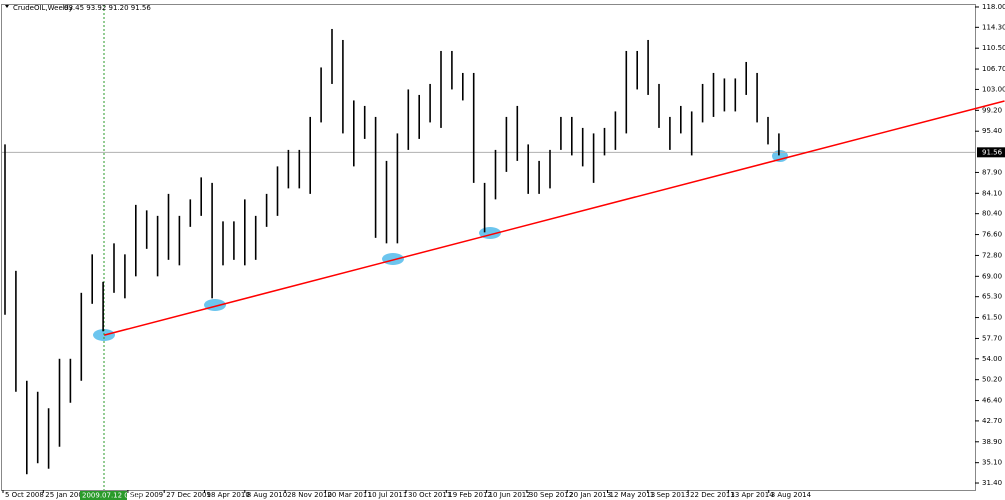 The image size is (1005, 500). Describe the element at coordinates (993, 27) in the screenshot. I see `y-tick-label: 114.30` at that location.